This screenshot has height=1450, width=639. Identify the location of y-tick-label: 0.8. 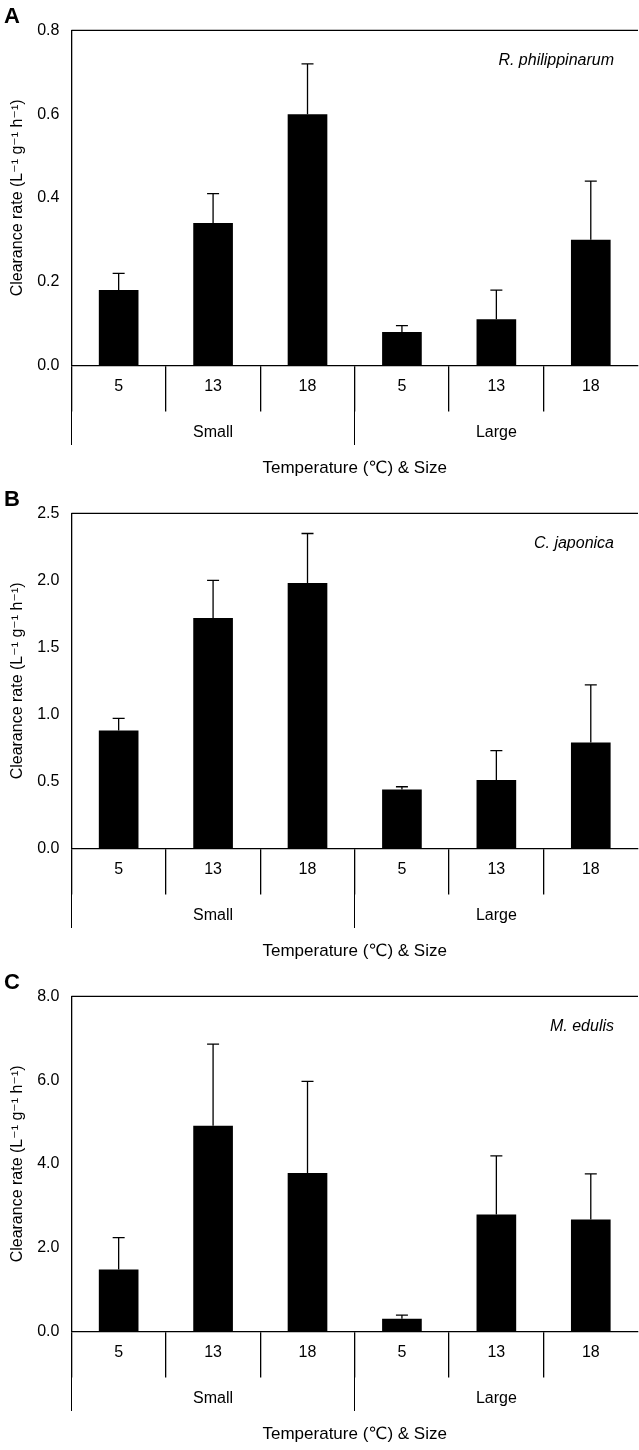
(48, 29).